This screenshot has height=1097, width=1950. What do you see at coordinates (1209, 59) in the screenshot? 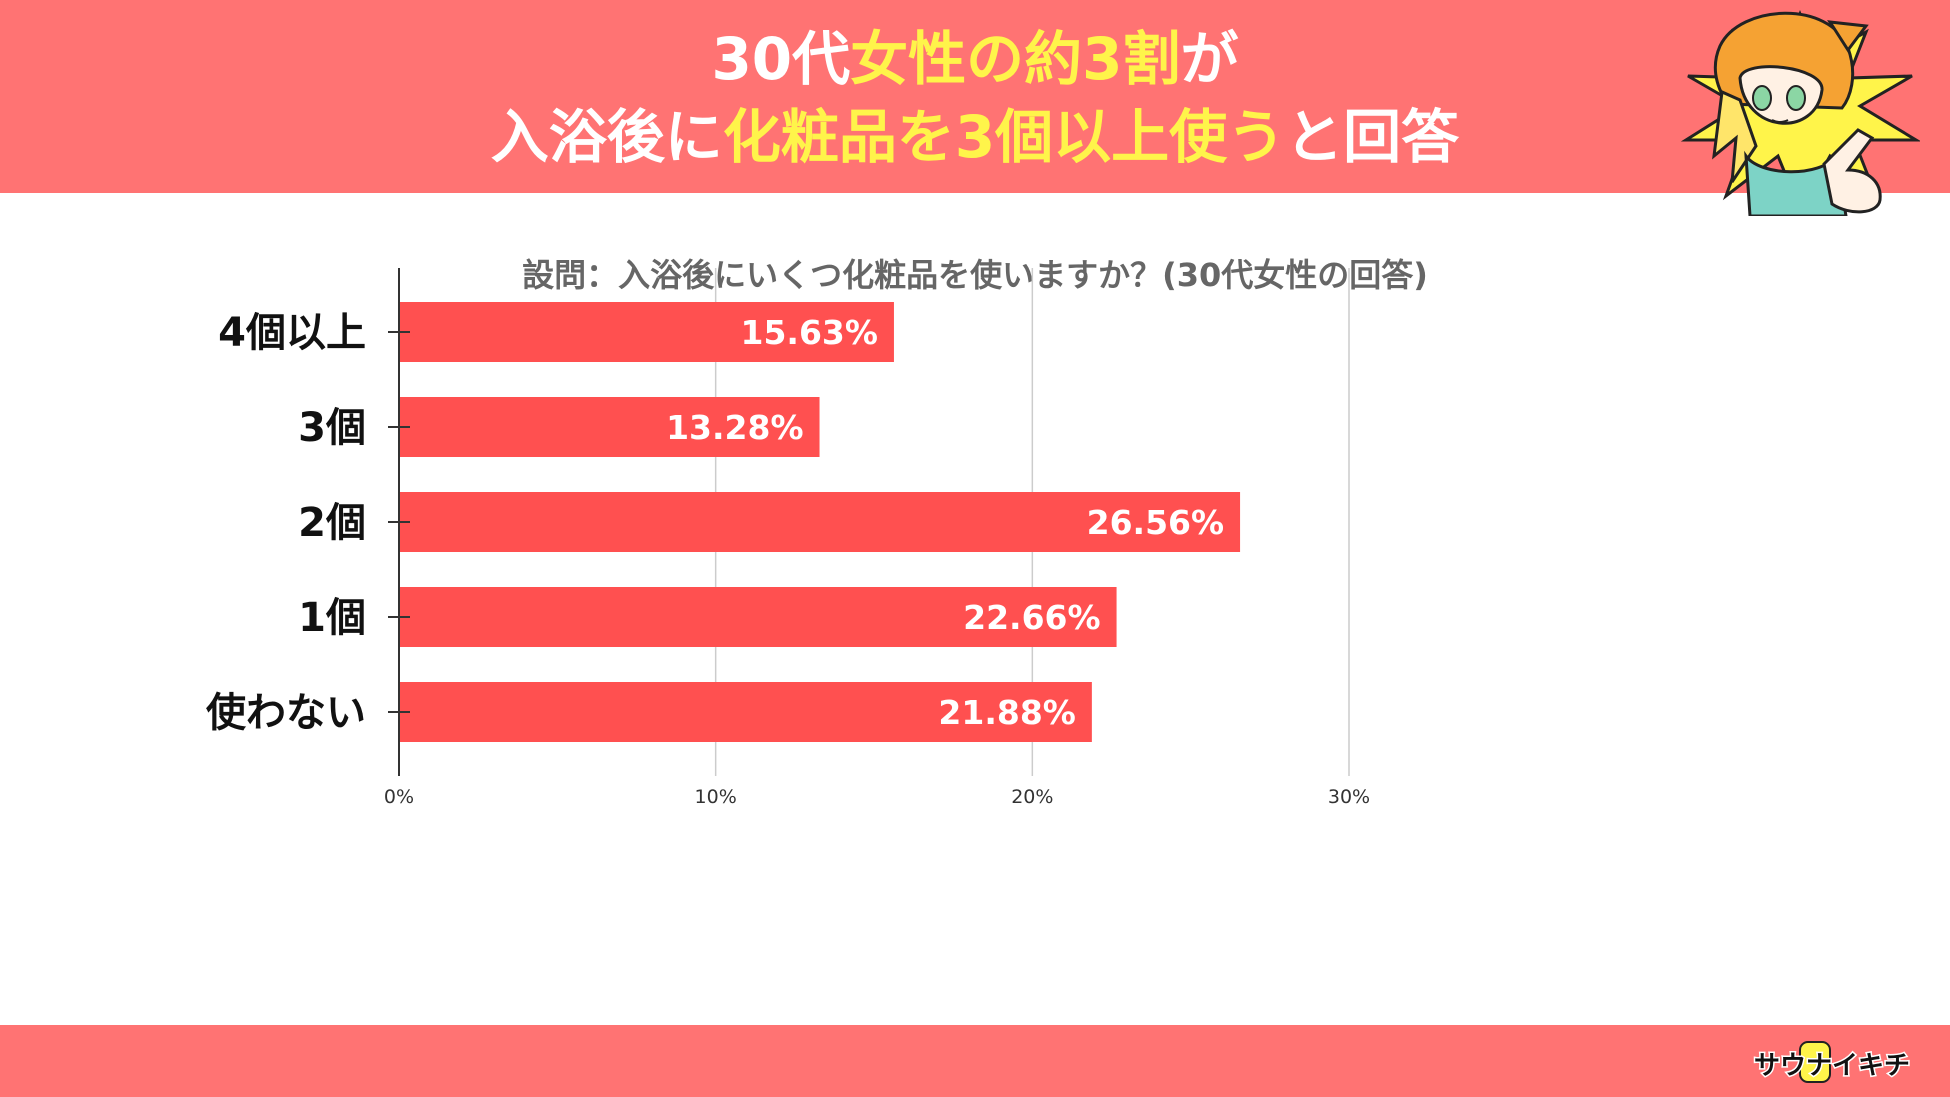
I see `headline-line-1-segment-2: が` at bounding box center [1209, 59].